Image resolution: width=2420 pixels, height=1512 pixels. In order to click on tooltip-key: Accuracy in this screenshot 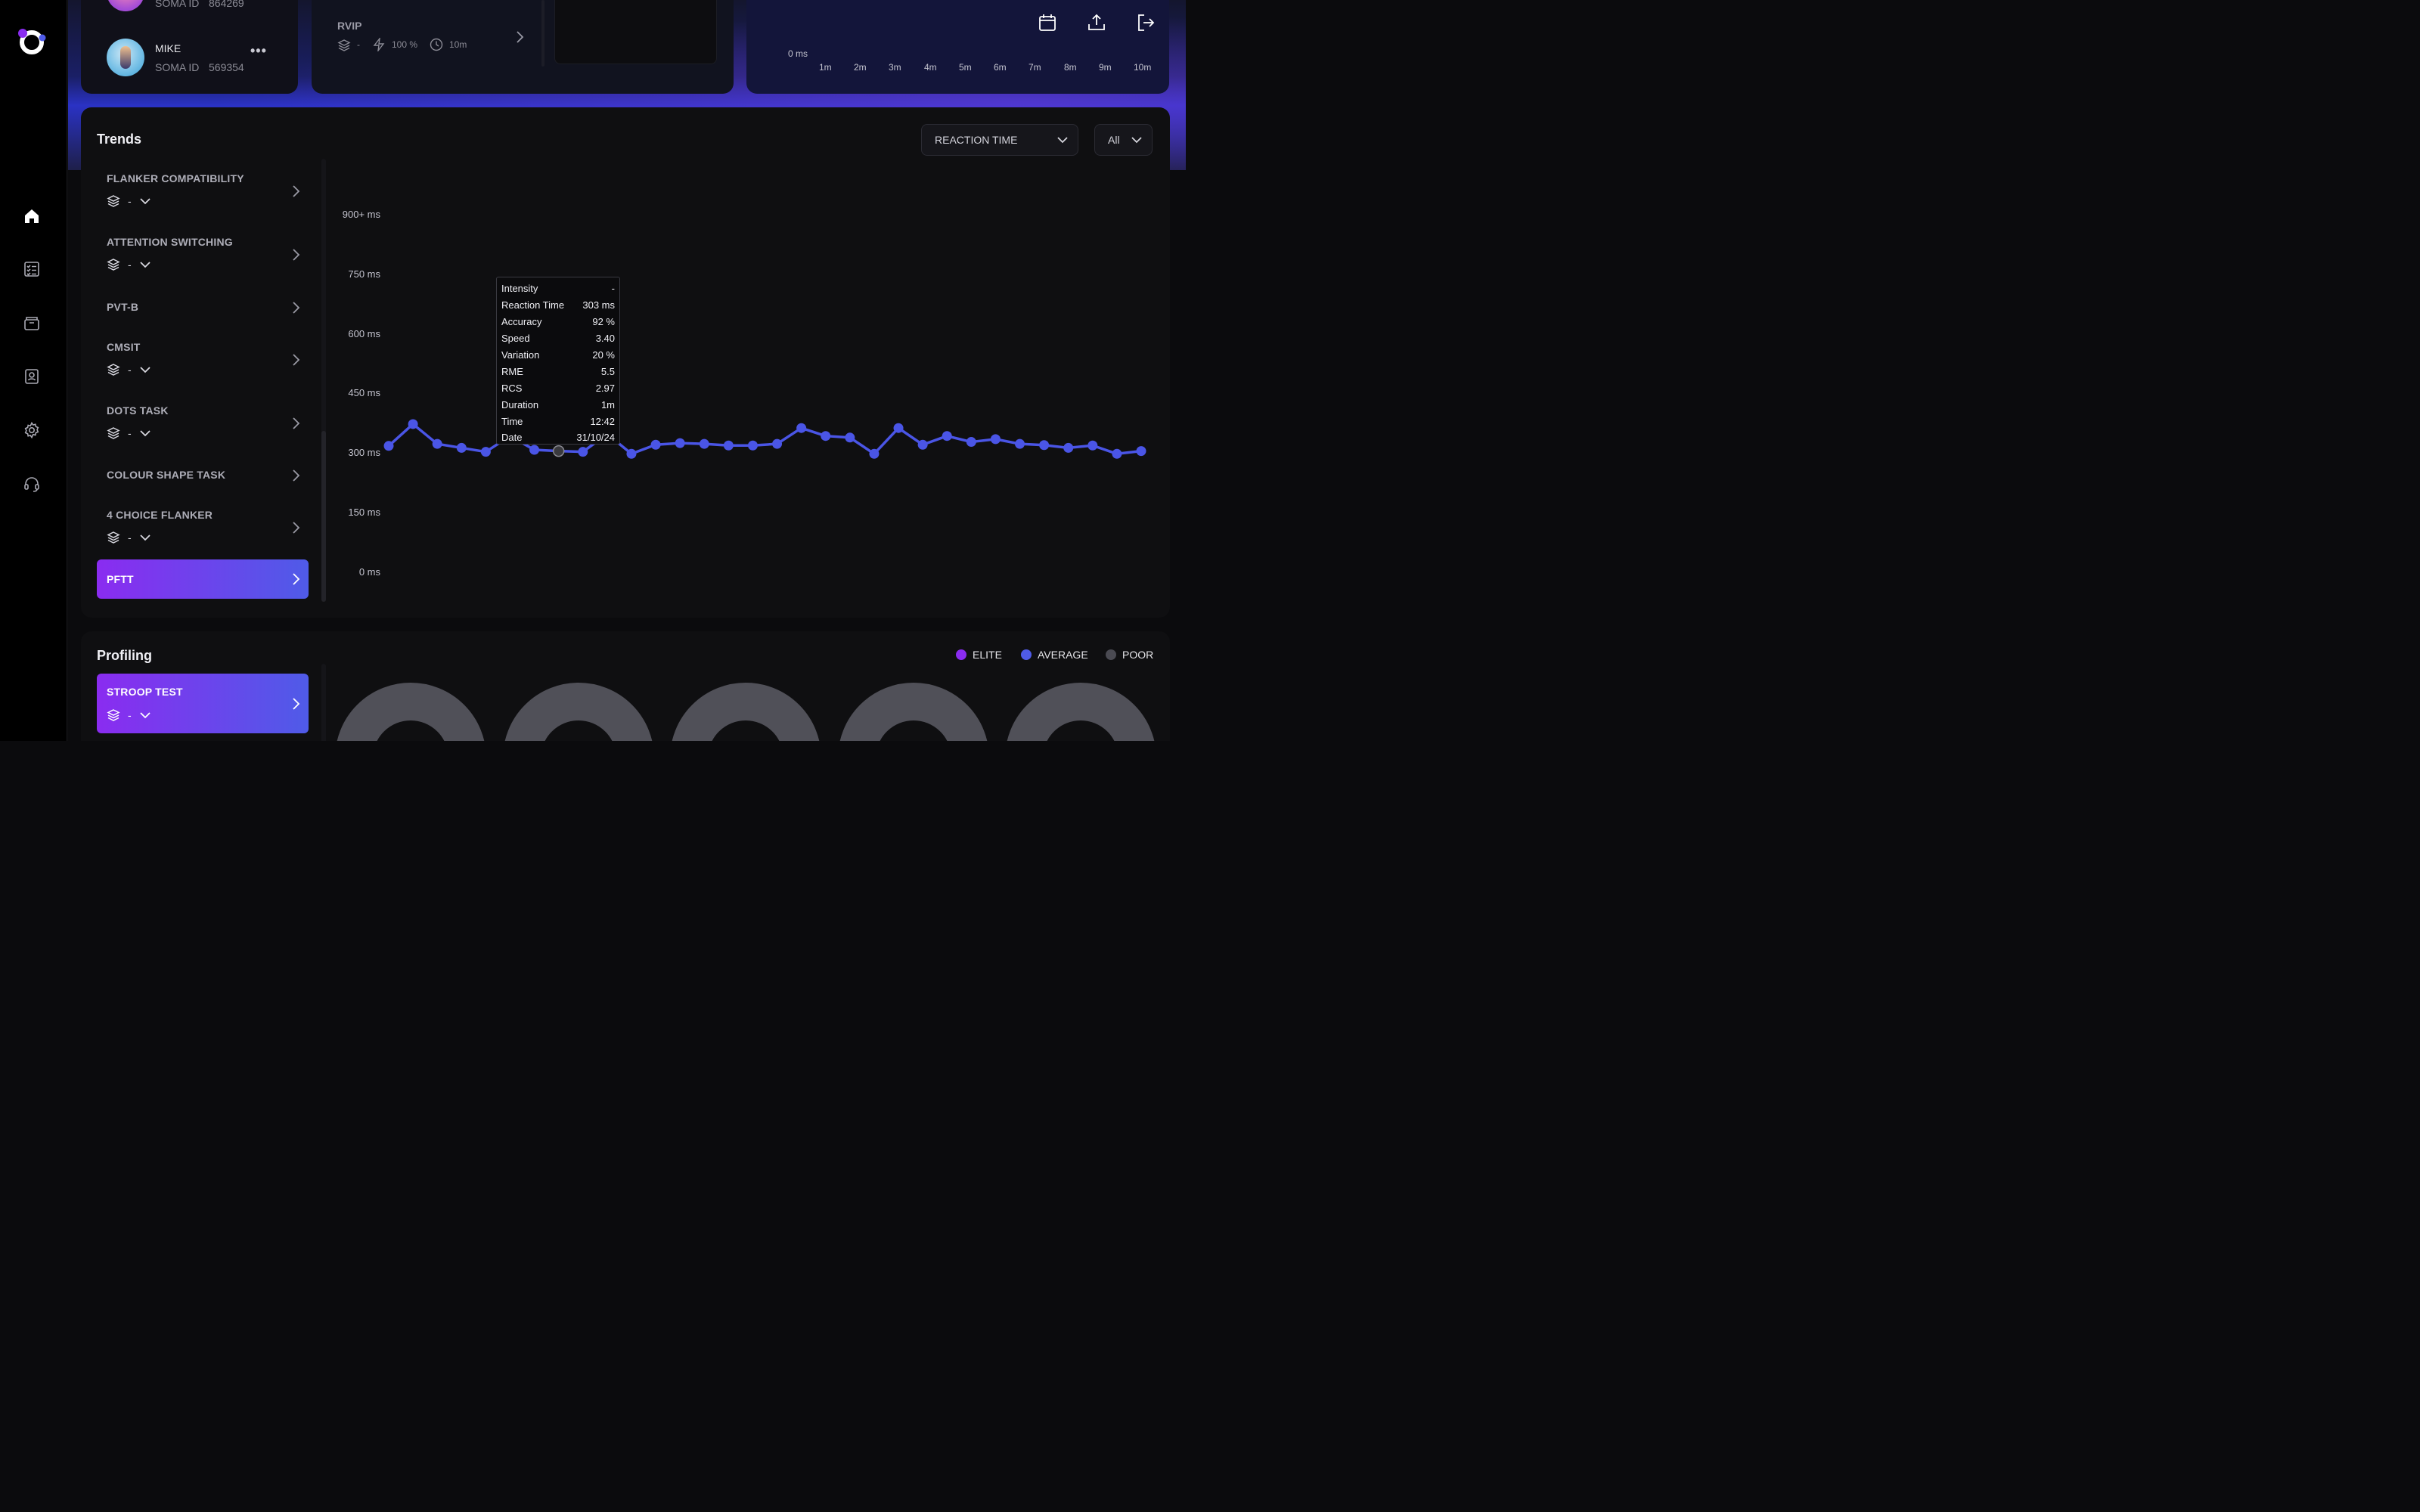, I will do `click(521, 322)`.